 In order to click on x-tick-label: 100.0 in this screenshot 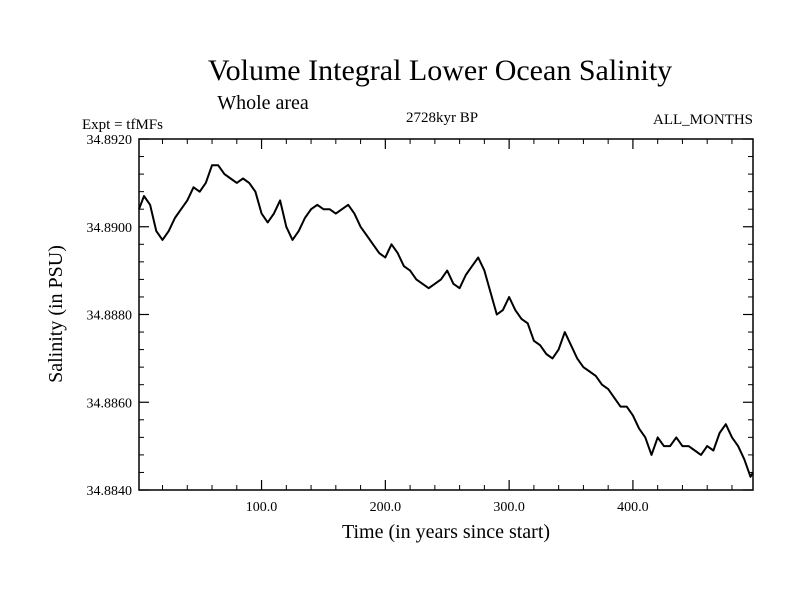, I will do `click(262, 507)`.